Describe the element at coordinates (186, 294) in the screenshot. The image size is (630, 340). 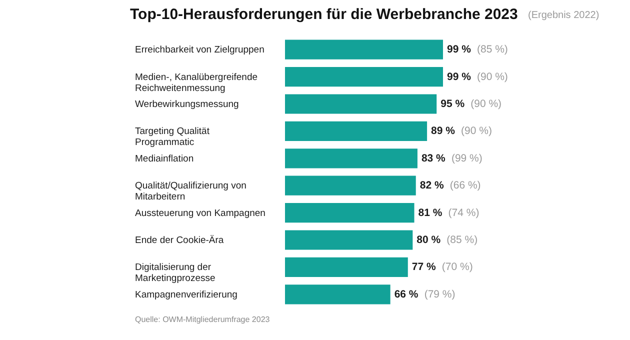
I see `y-tick-label: Kampagnenverifizierung` at that location.